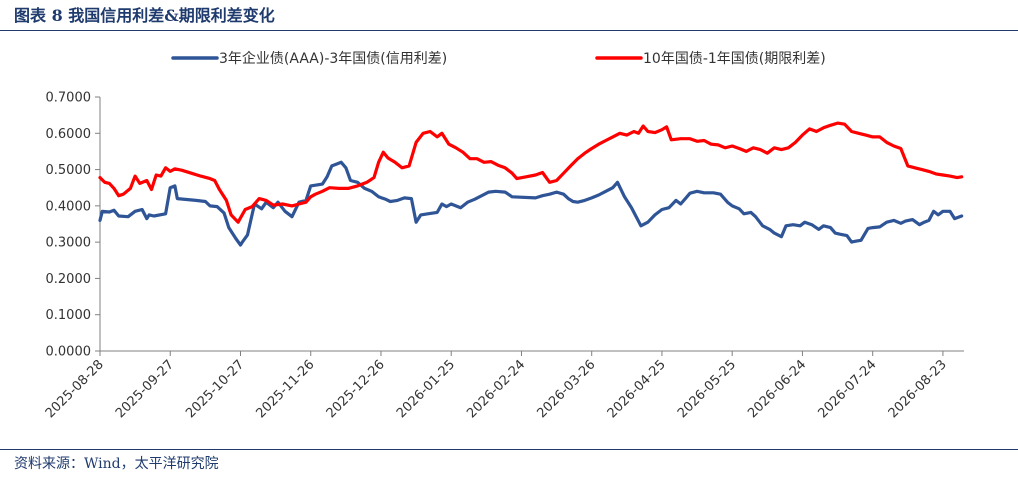 The height and width of the screenshot is (481, 1018). Describe the element at coordinates (116, 464) in the screenshot. I see `source-note: 资料来源：Wind，太平洋研究院` at that location.